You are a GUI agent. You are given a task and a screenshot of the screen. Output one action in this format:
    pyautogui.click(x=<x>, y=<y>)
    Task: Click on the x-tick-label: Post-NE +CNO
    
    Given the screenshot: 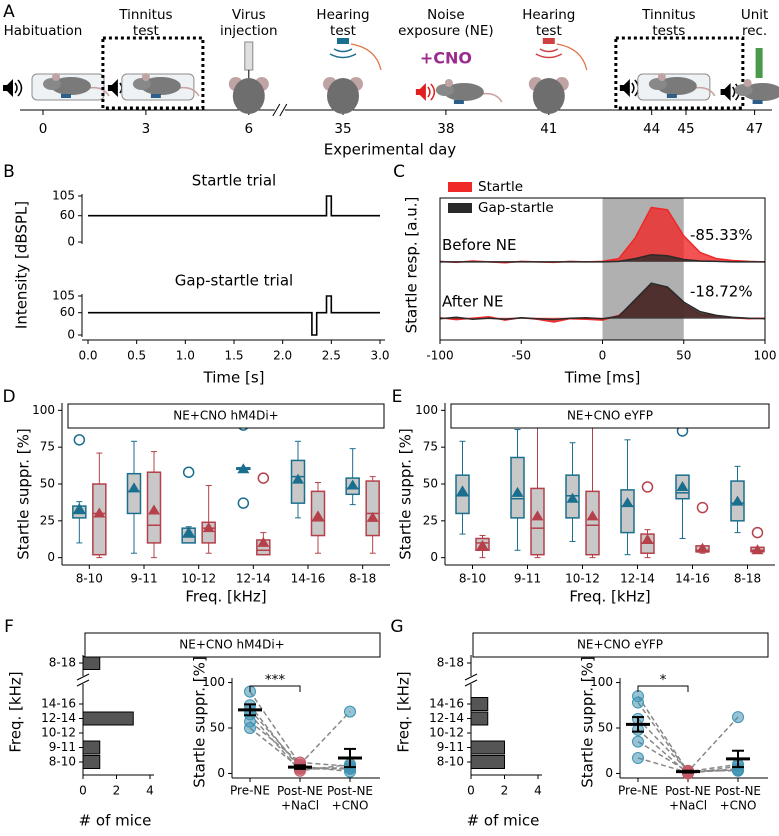 What is the action you would take?
    pyautogui.click(x=738, y=798)
    